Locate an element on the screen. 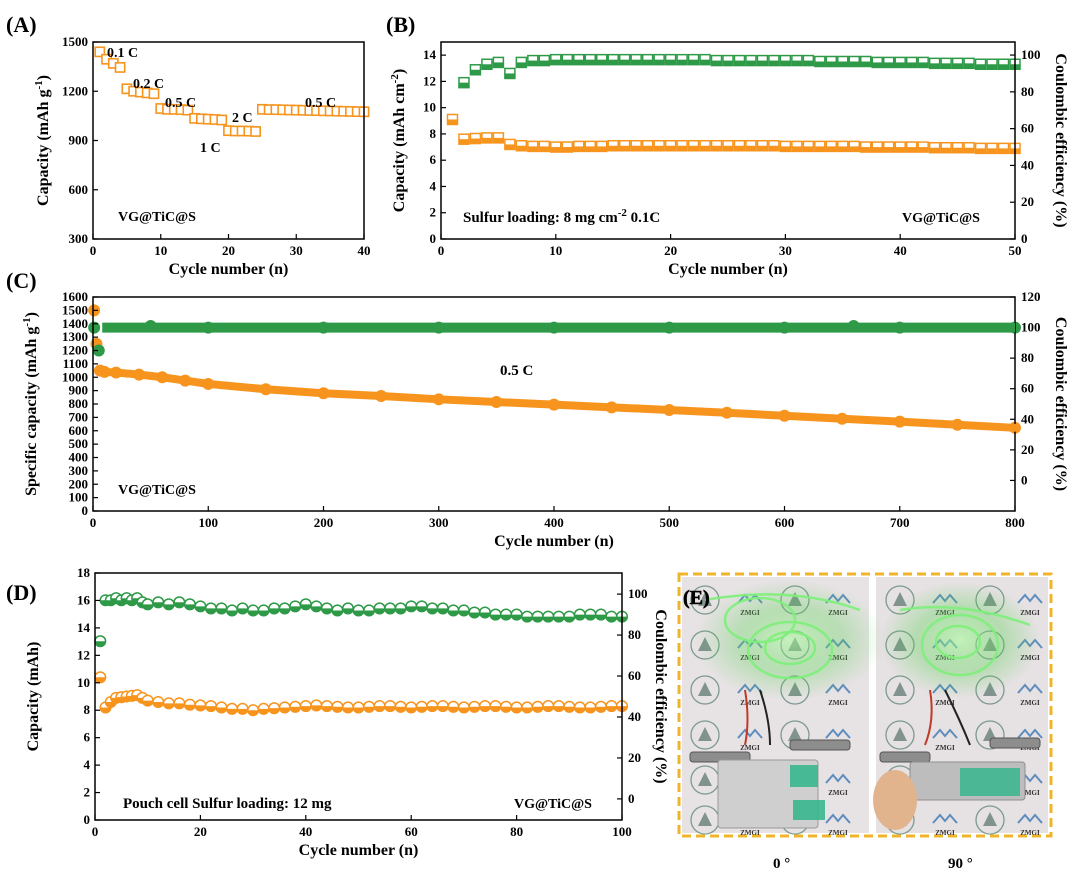 This screenshot has height=885, width=1080. y-tick-label: 10 is located at coordinates (83, 682).